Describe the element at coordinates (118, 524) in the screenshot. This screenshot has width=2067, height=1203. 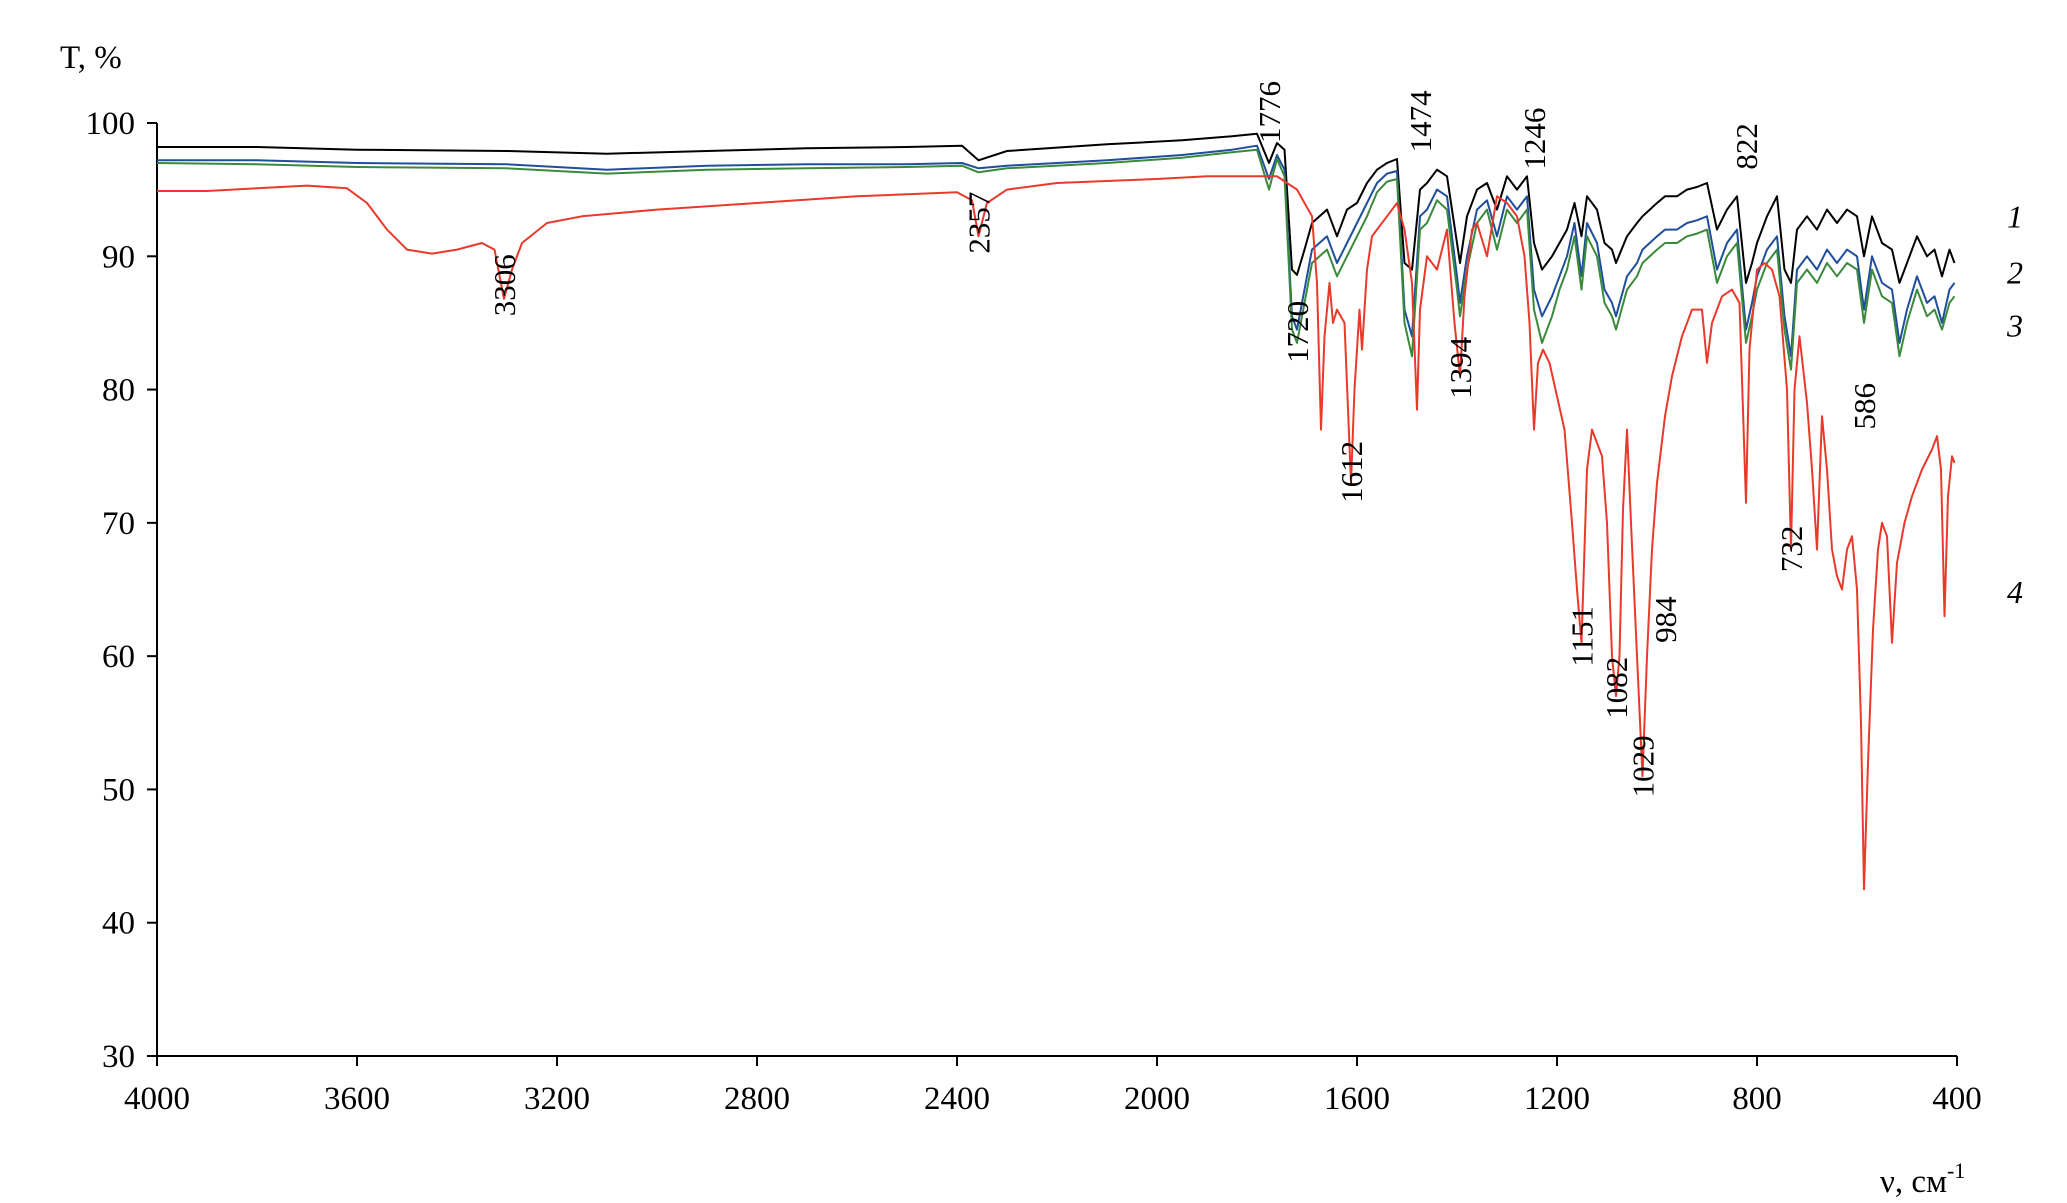
I see `y-tick-label: 70` at that location.